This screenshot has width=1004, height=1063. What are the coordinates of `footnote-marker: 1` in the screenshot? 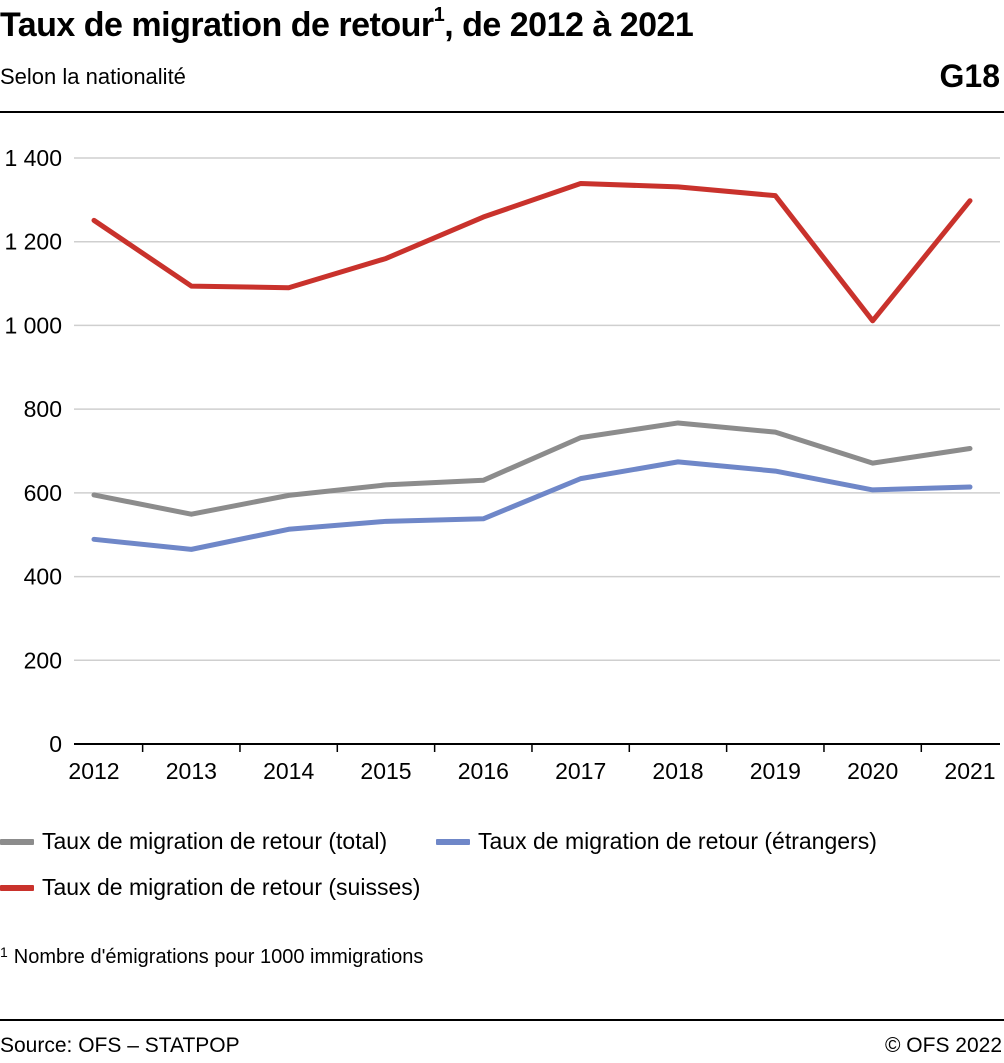 It's located at (4, 952).